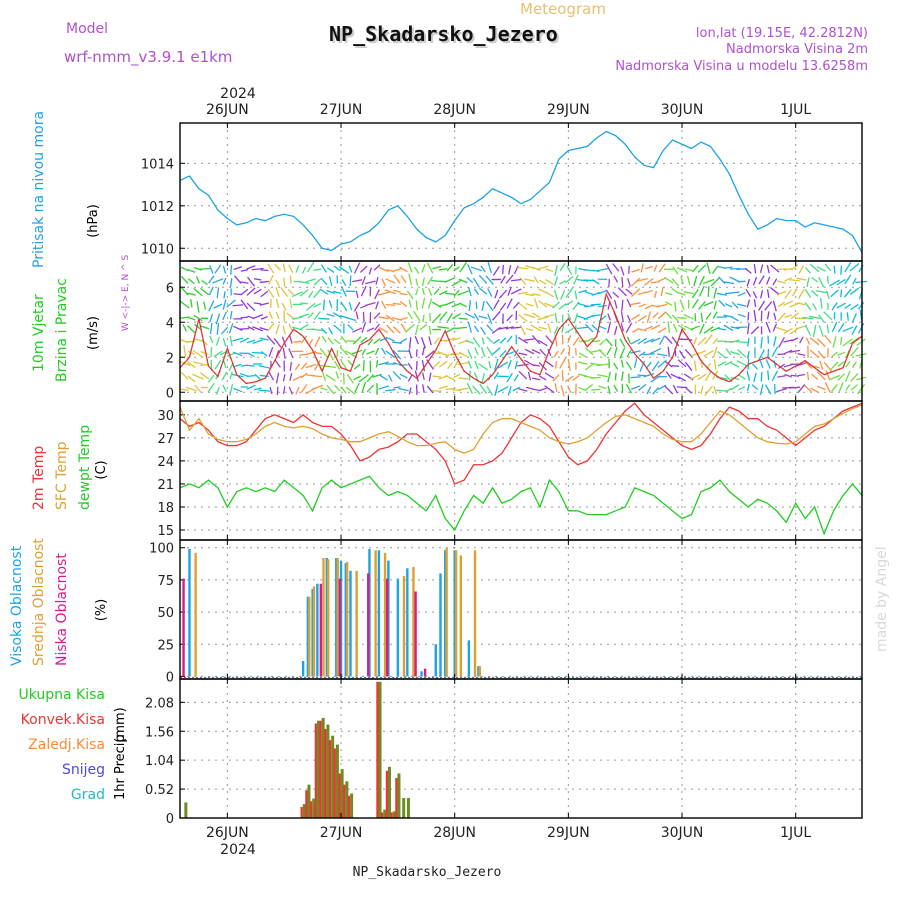  I want to click on y-tick-label: 21, so click(165, 485).